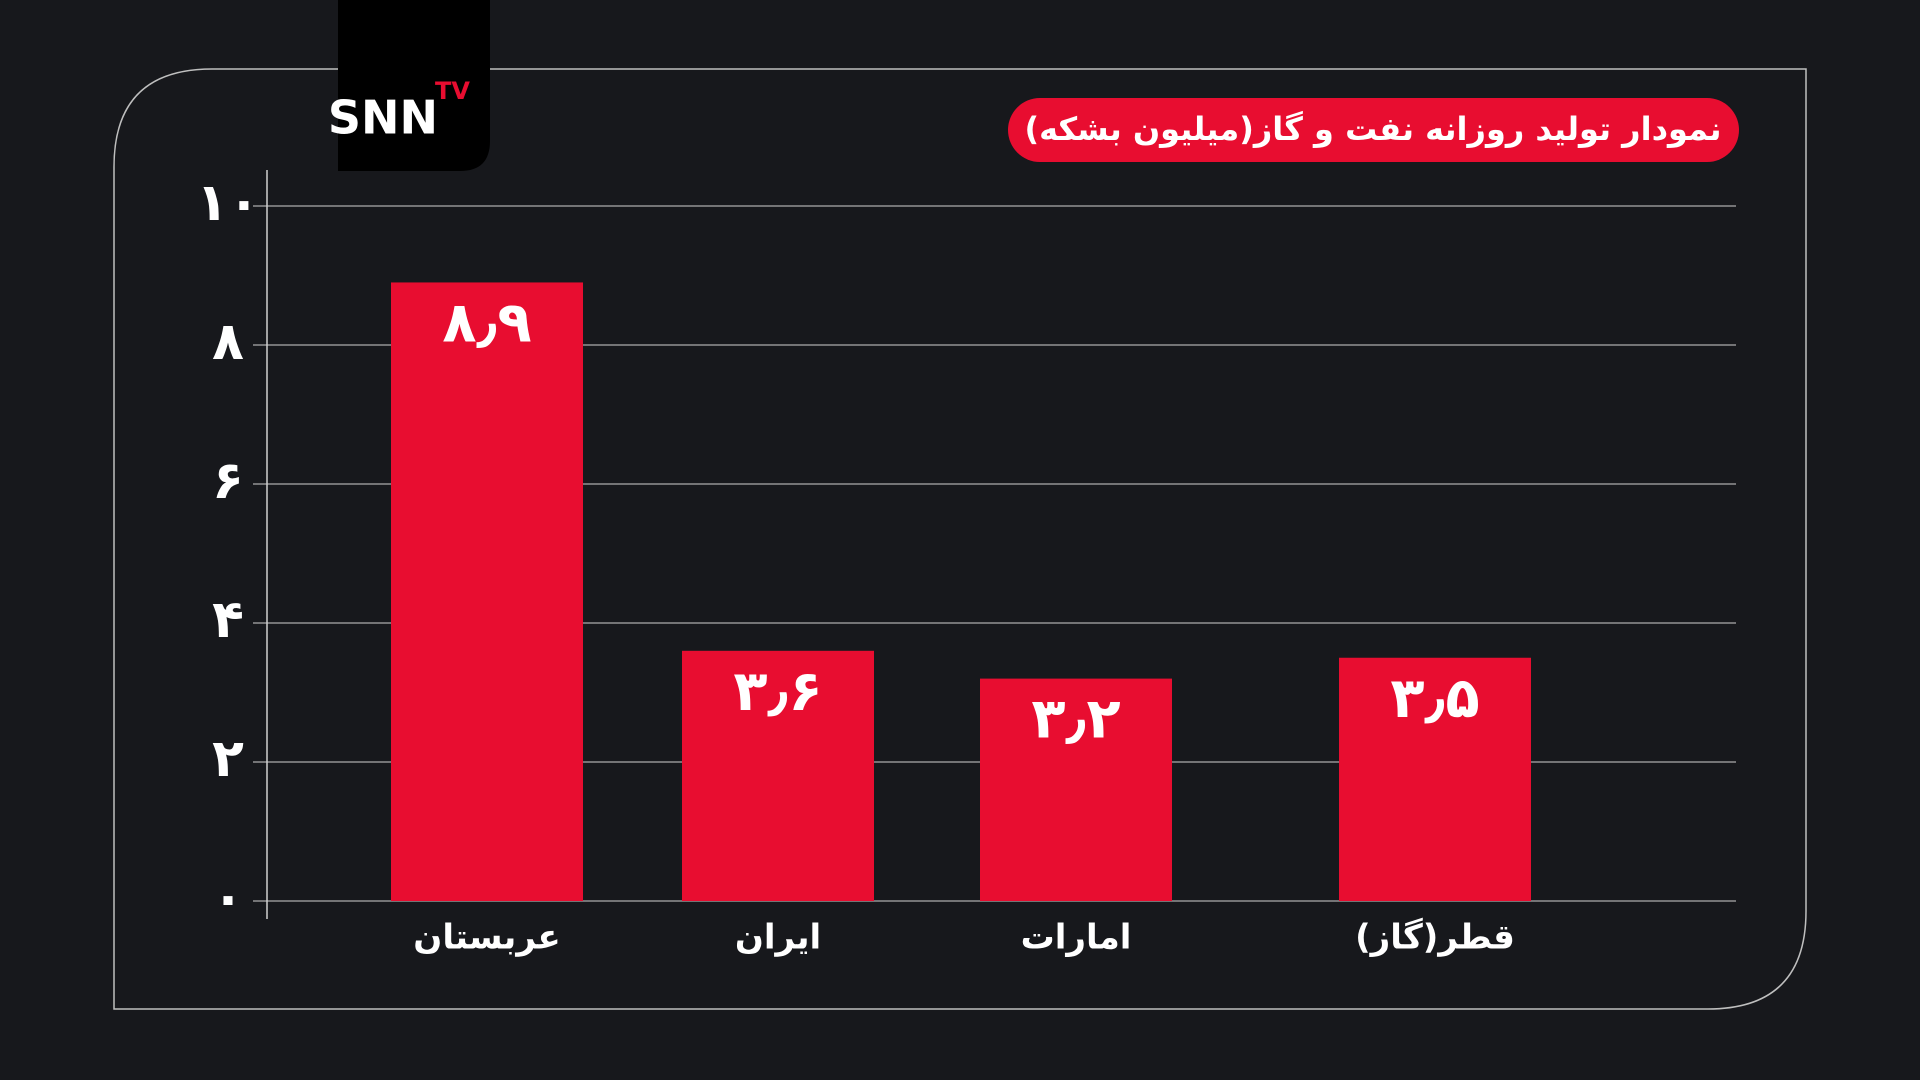 The height and width of the screenshot is (1080, 1920). I want to click on y-tick-label: ۱۰, so click(227, 203).